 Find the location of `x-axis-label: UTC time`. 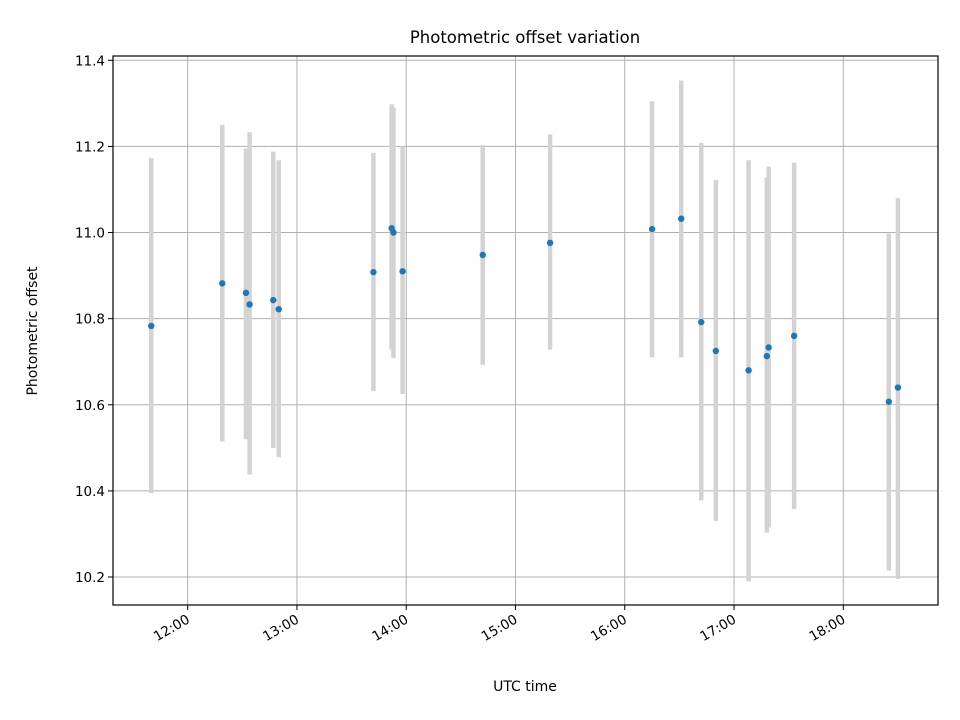

x-axis-label: UTC time is located at coordinates (525, 687).